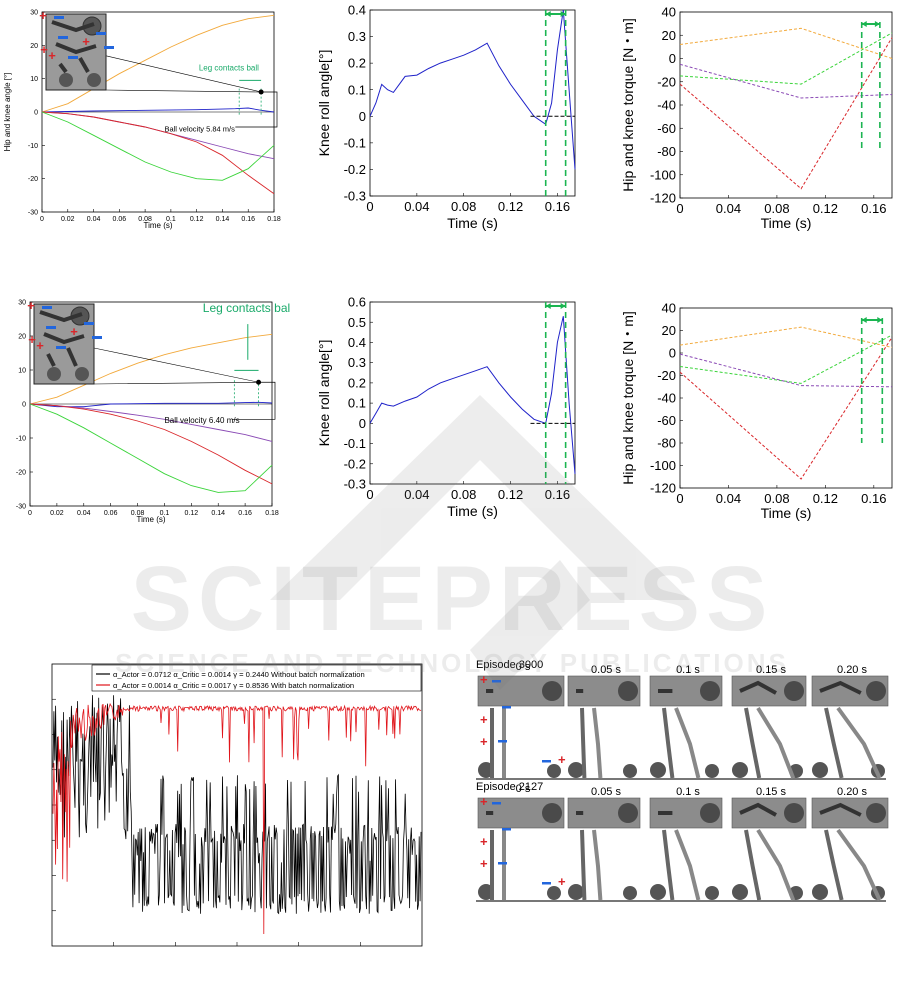 This screenshot has height=986, width=904. Describe the element at coordinates (786, 370) in the screenshot. I see `torque-series-purple` at that location.